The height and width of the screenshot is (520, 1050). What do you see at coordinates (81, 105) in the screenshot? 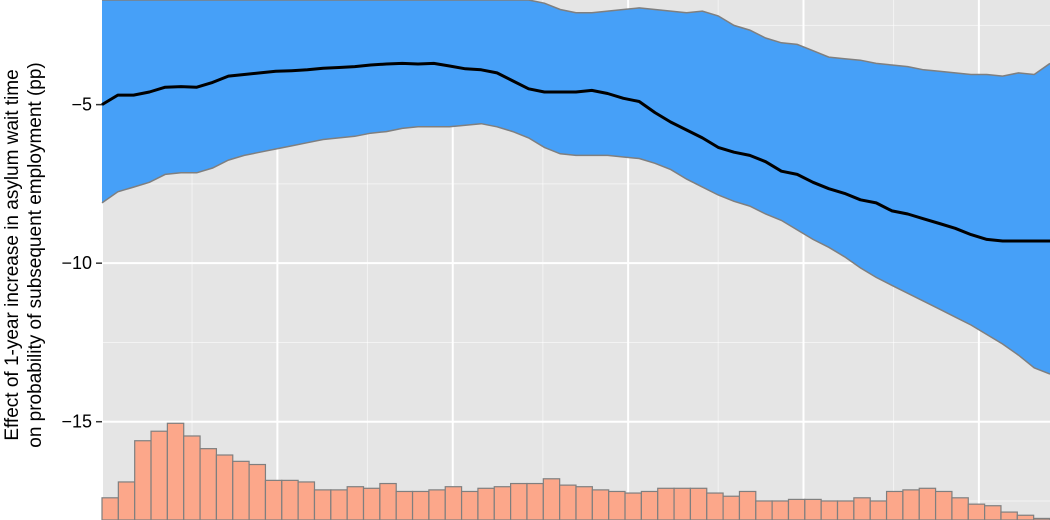
I see `y-tick-label: −5` at bounding box center [81, 105].